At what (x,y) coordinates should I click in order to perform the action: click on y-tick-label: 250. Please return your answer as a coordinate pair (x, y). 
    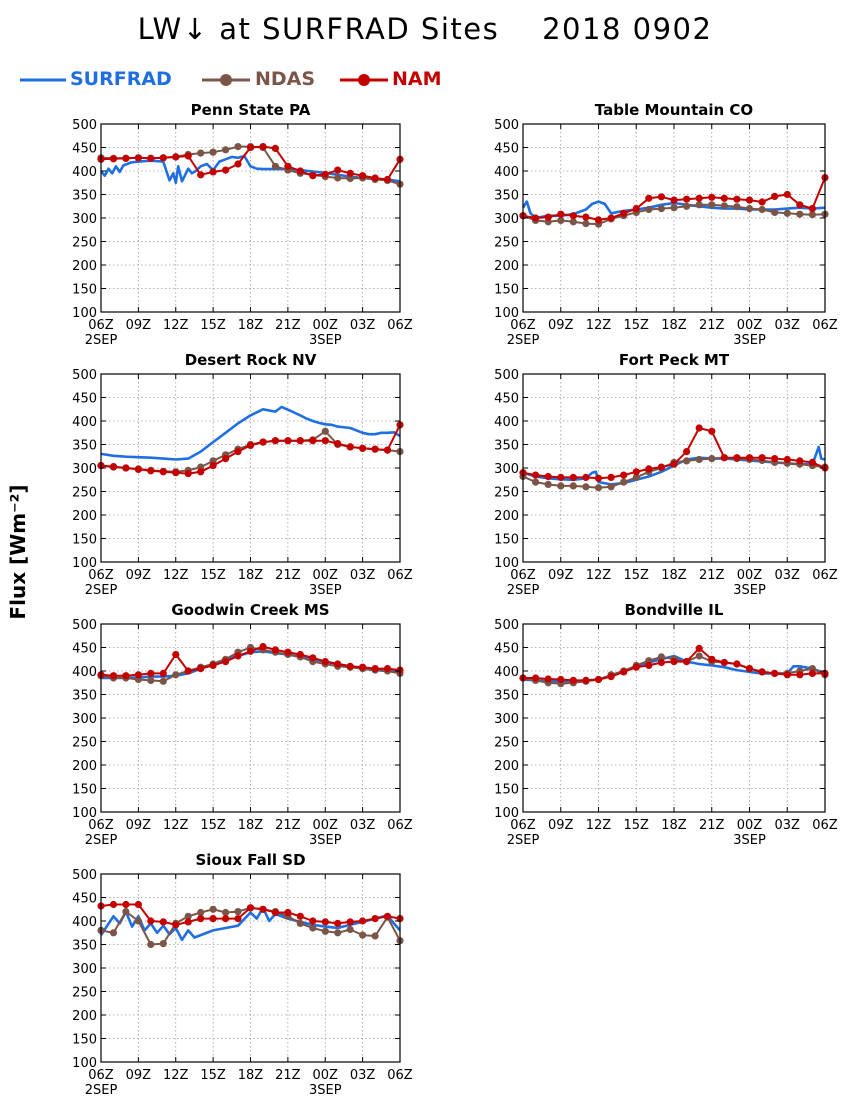
    Looking at the image, I should click on (506, 243).